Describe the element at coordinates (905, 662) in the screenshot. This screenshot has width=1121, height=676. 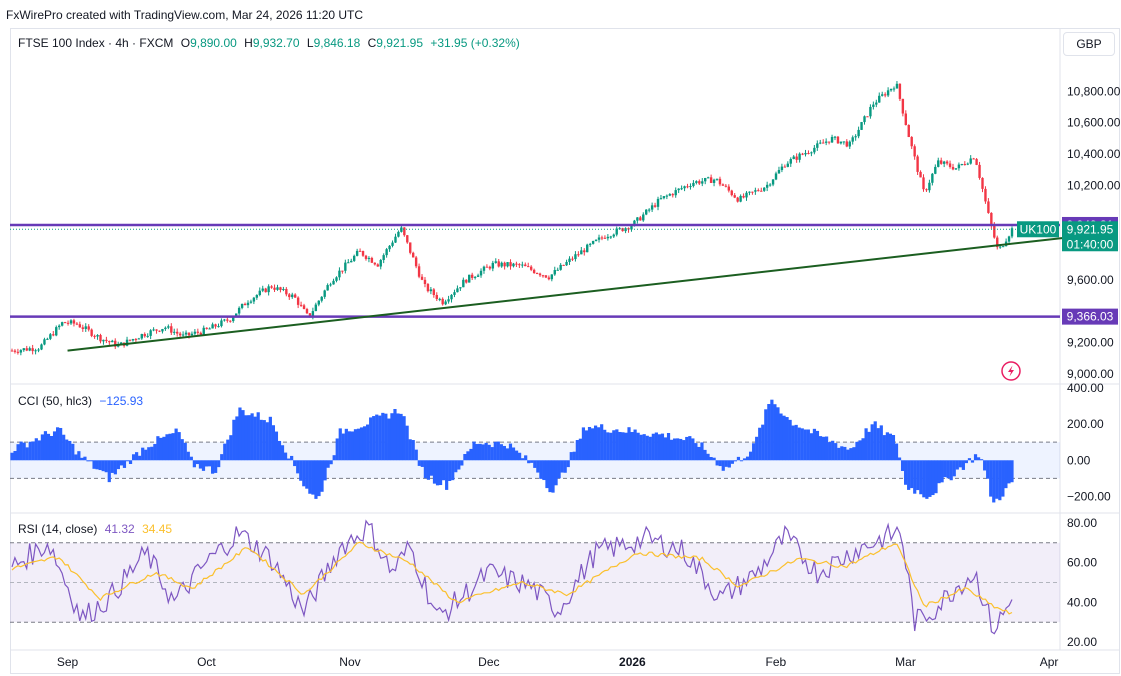
I see `time-axis-tick-label: Mar` at that location.